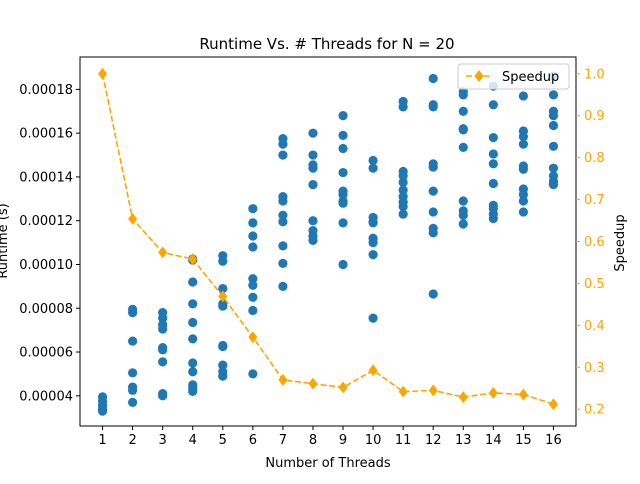 This screenshot has width=640, height=484. Describe the element at coordinates (46, 353) in the screenshot. I see `y-tick-label: 0.00006` at that location.